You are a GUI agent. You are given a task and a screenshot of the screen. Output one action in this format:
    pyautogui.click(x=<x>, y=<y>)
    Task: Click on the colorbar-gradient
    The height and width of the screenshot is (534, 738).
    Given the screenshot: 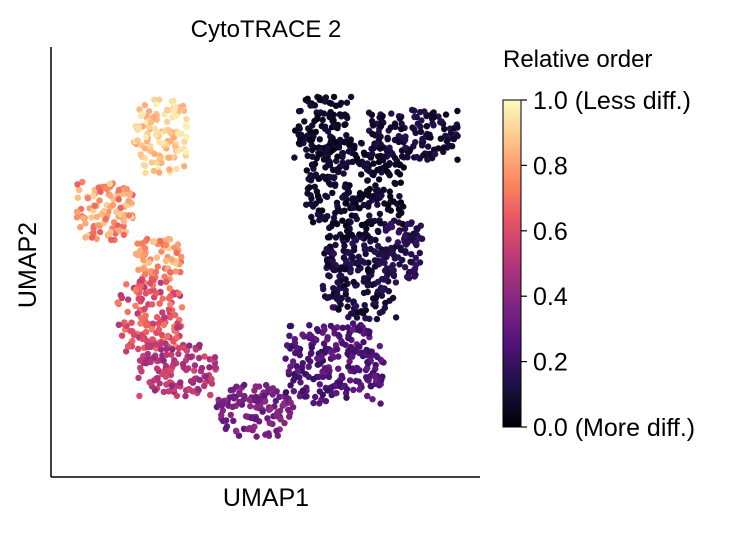 What is the action you would take?
    pyautogui.click(x=512, y=263)
    